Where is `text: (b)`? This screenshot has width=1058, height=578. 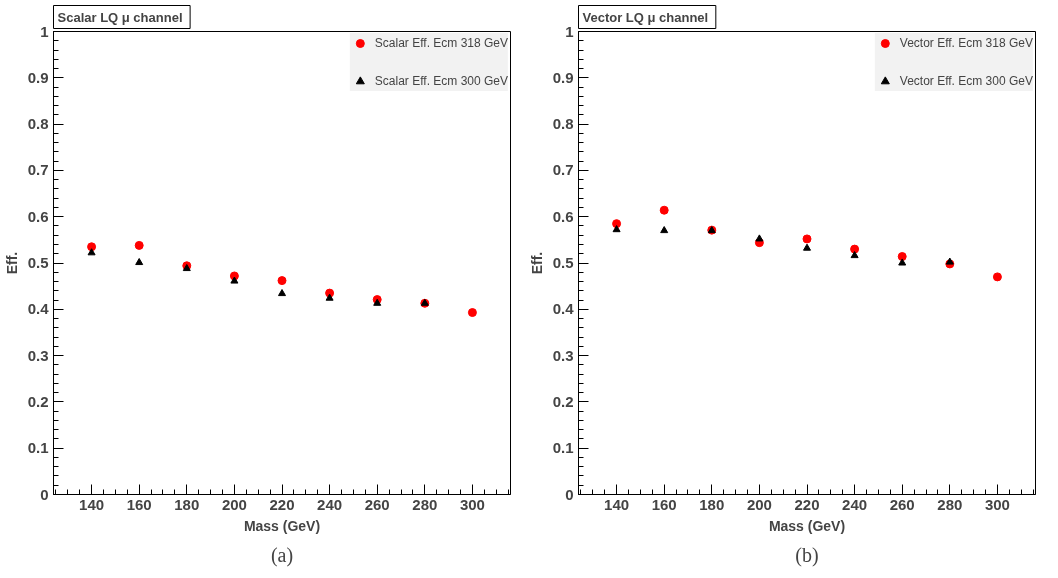
text: (b) is located at coordinates (807, 555).